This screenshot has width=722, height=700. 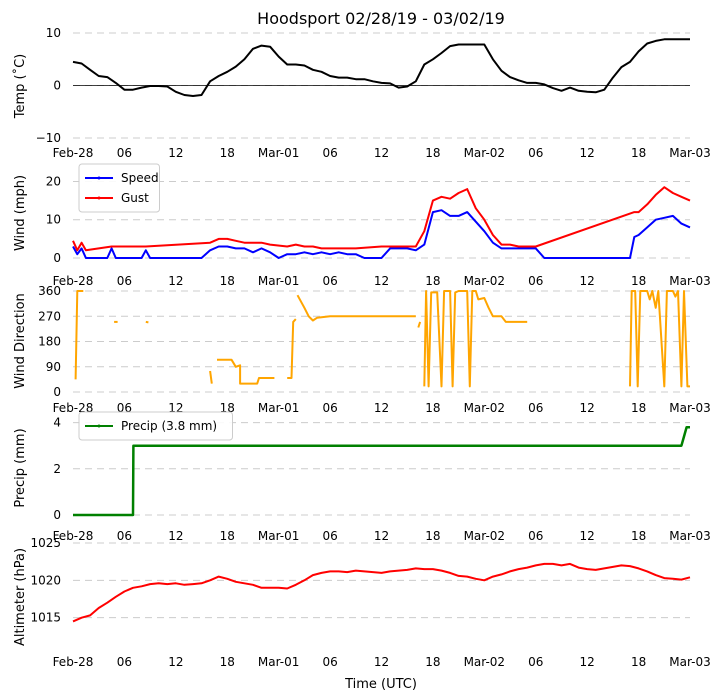 I want to click on y-tick-label: 90, so click(x=53, y=367).